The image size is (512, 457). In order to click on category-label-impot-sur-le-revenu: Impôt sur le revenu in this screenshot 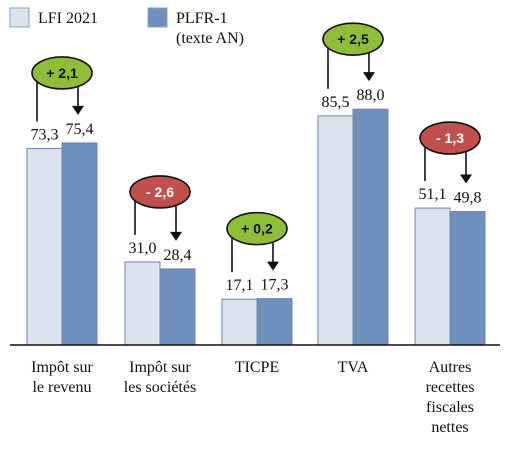, I will do `click(62, 377)`.